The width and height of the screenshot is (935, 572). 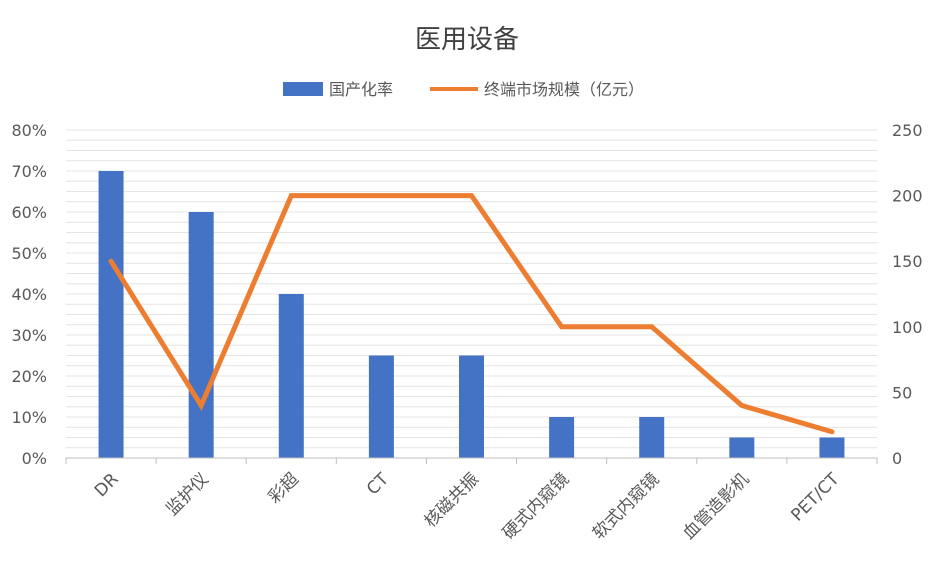 I want to click on x-tick-label: 血管造影机, so click(x=716, y=506).